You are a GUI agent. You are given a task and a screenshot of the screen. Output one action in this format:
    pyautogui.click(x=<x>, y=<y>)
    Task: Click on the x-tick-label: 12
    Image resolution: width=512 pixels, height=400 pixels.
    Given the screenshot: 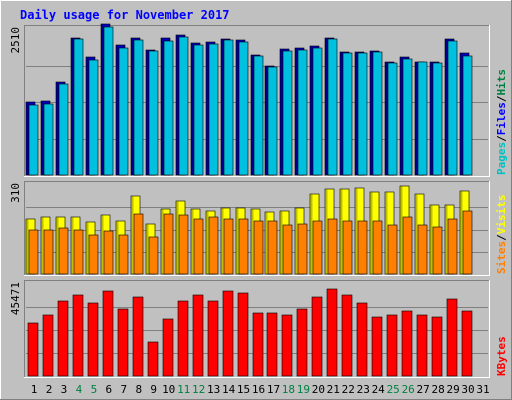 What is the action you would take?
    pyautogui.click(x=198, y=389)
    